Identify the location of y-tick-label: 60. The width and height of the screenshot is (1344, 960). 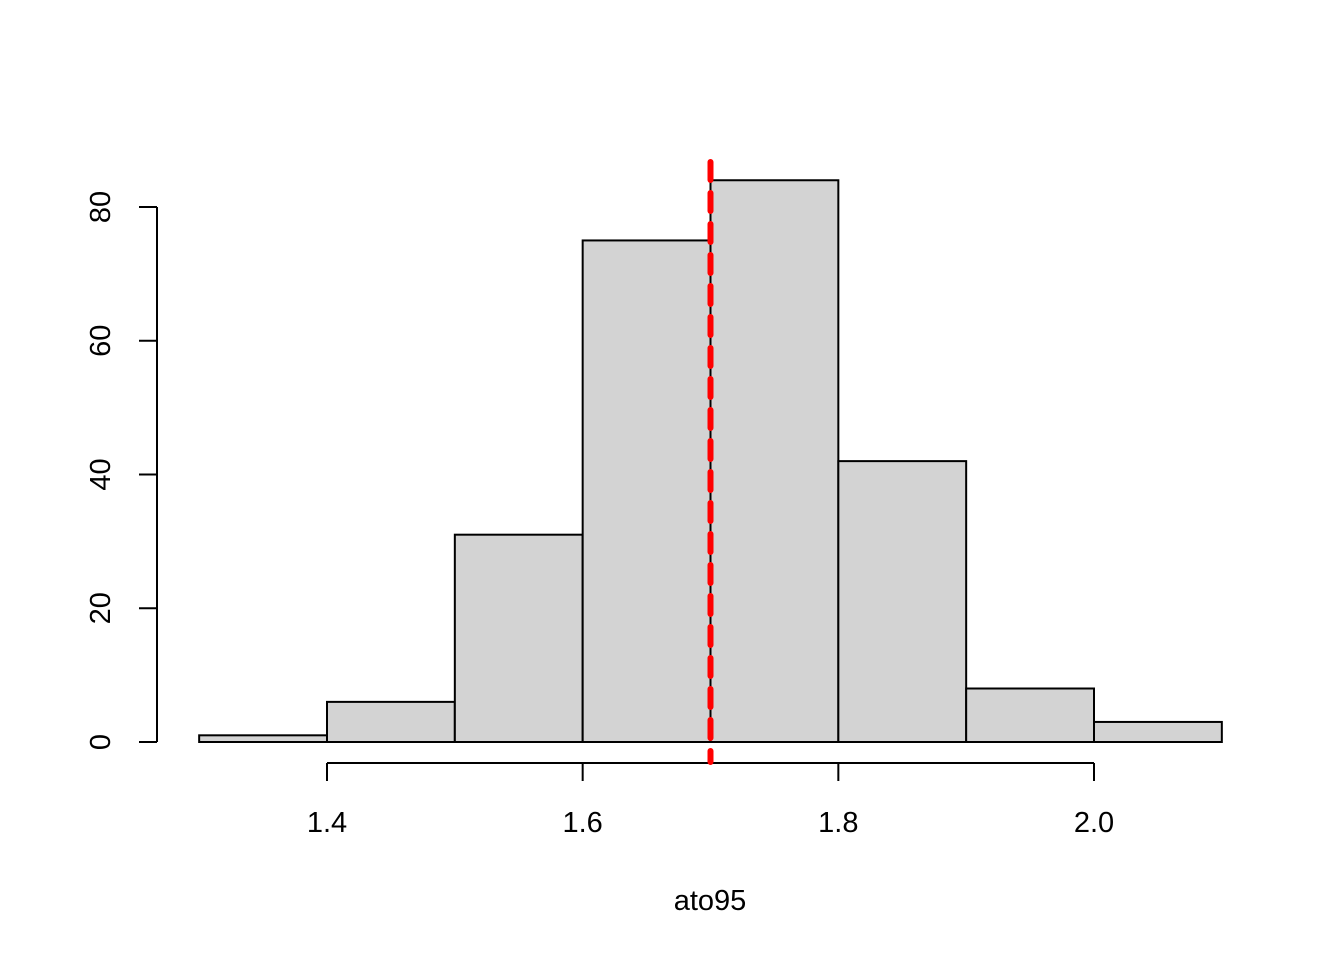
(101, 341).